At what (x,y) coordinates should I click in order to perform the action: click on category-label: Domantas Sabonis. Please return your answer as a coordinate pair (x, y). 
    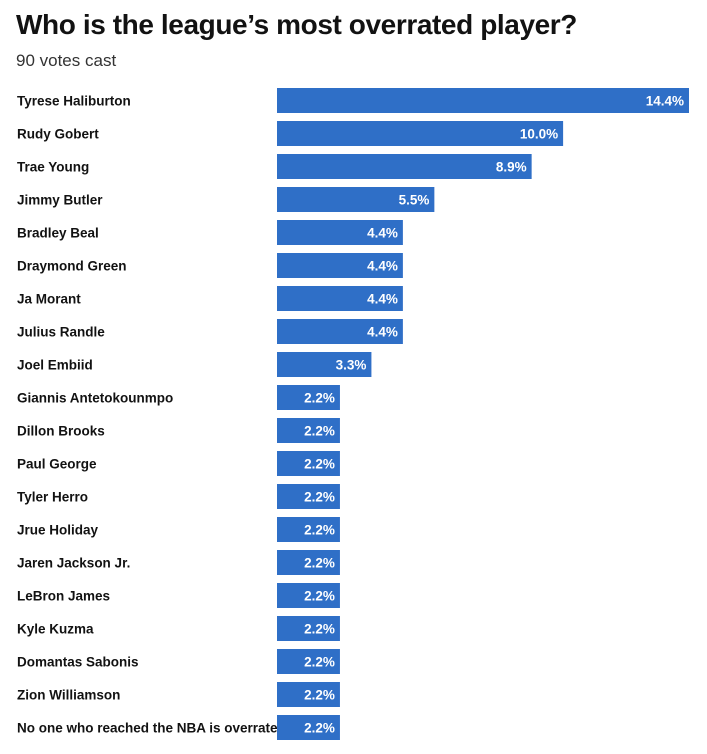
    Looking at the image, I should click on (78, 662).